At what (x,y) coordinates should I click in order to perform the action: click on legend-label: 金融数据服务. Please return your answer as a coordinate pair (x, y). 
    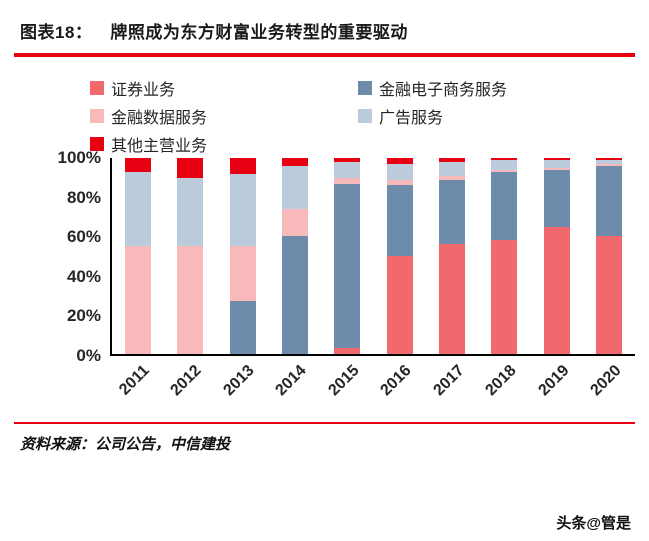
    Looking at the image, I should click on (159, 117).